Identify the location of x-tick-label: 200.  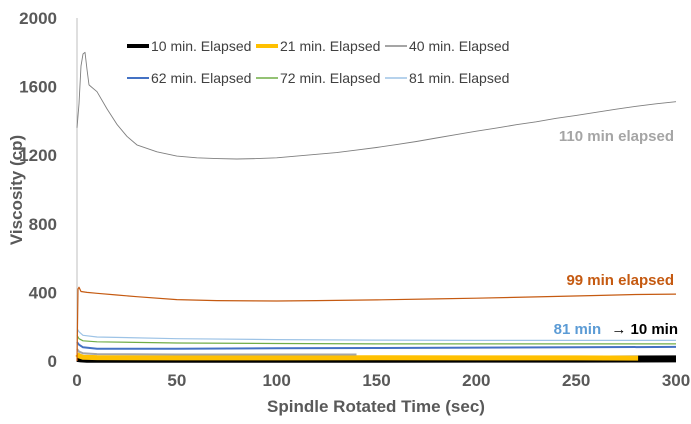
(476, 380).